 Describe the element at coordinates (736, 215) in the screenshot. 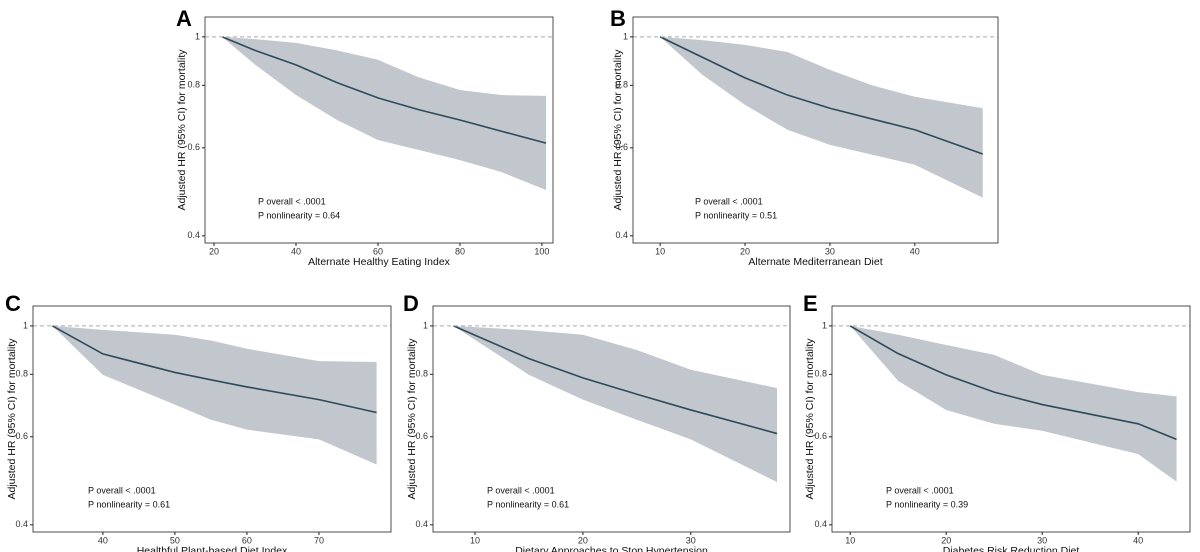

I see `annotation: P nonlinearity = 0.51` at that location.